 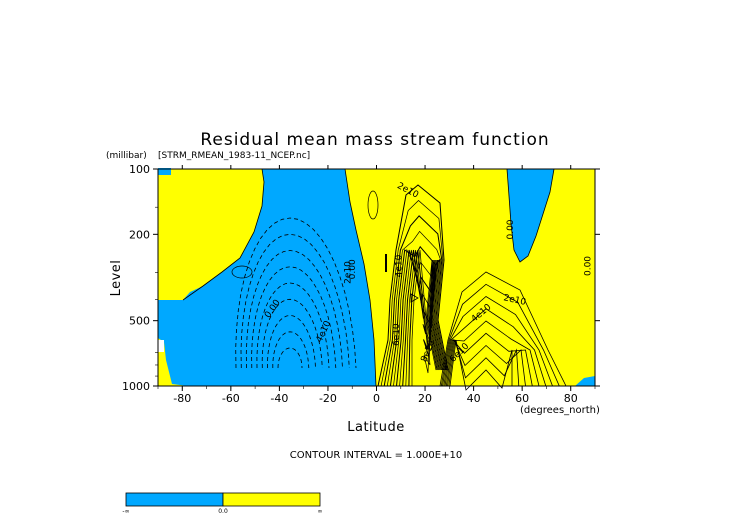 What do you see at coordinates (560, 410) in the screenshot?
I see `x-units: (degrees_north)` at bounding box center [560, 410].